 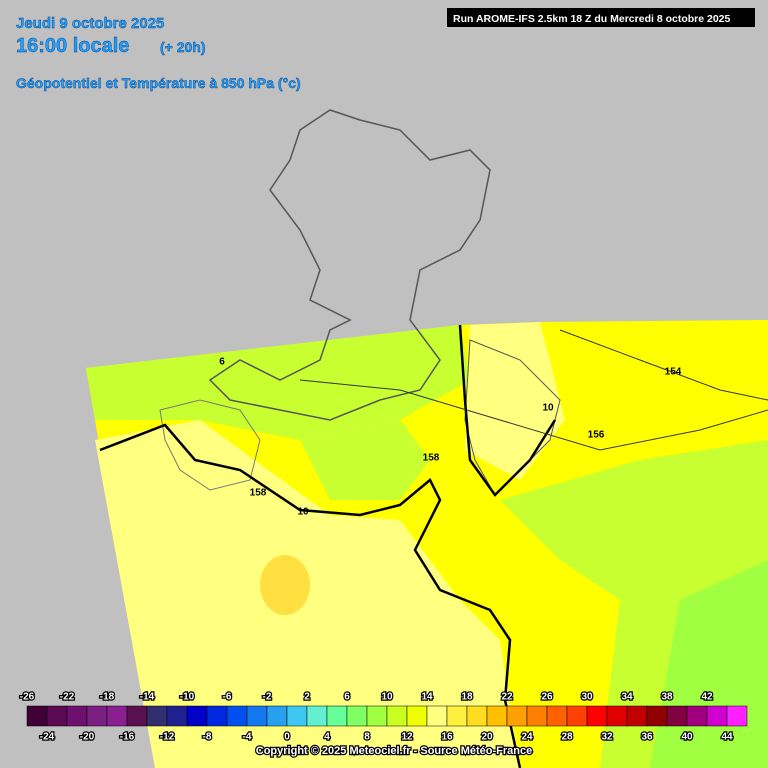 I want to click on scale-label: 22, so click(x=507, y=697).